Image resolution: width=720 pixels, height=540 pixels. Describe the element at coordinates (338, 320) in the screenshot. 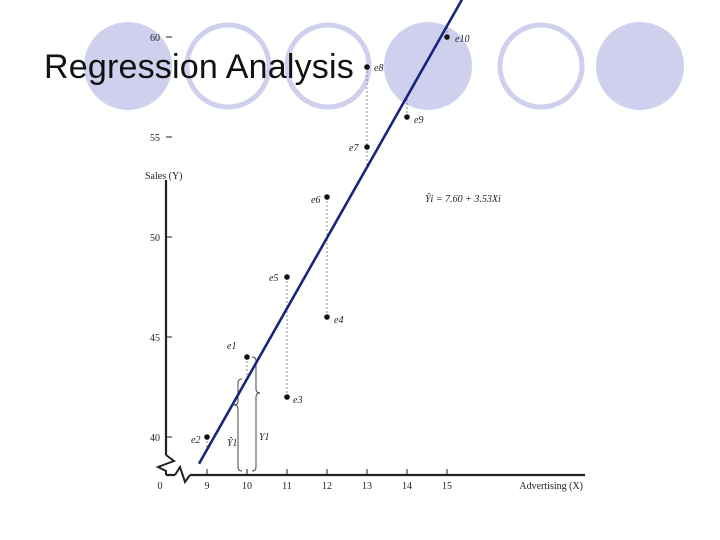

I see `point-label: e4` at that location.